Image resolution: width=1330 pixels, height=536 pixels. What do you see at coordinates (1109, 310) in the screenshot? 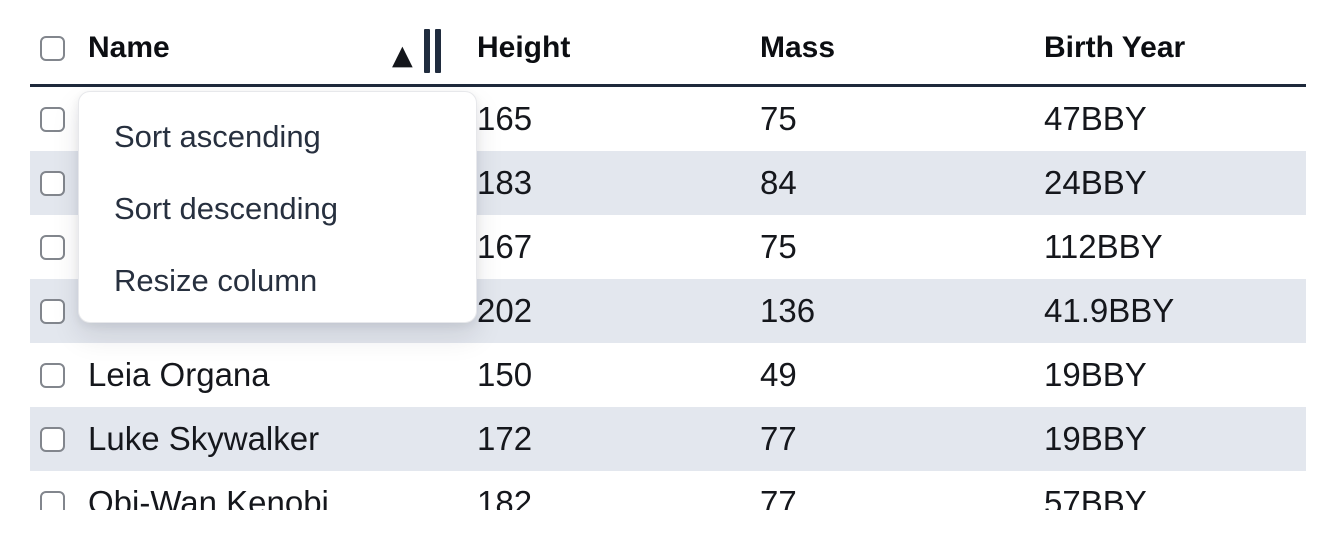
I see `cell-birth-year: 41.9BBY` at bounding box center [1109, 310].